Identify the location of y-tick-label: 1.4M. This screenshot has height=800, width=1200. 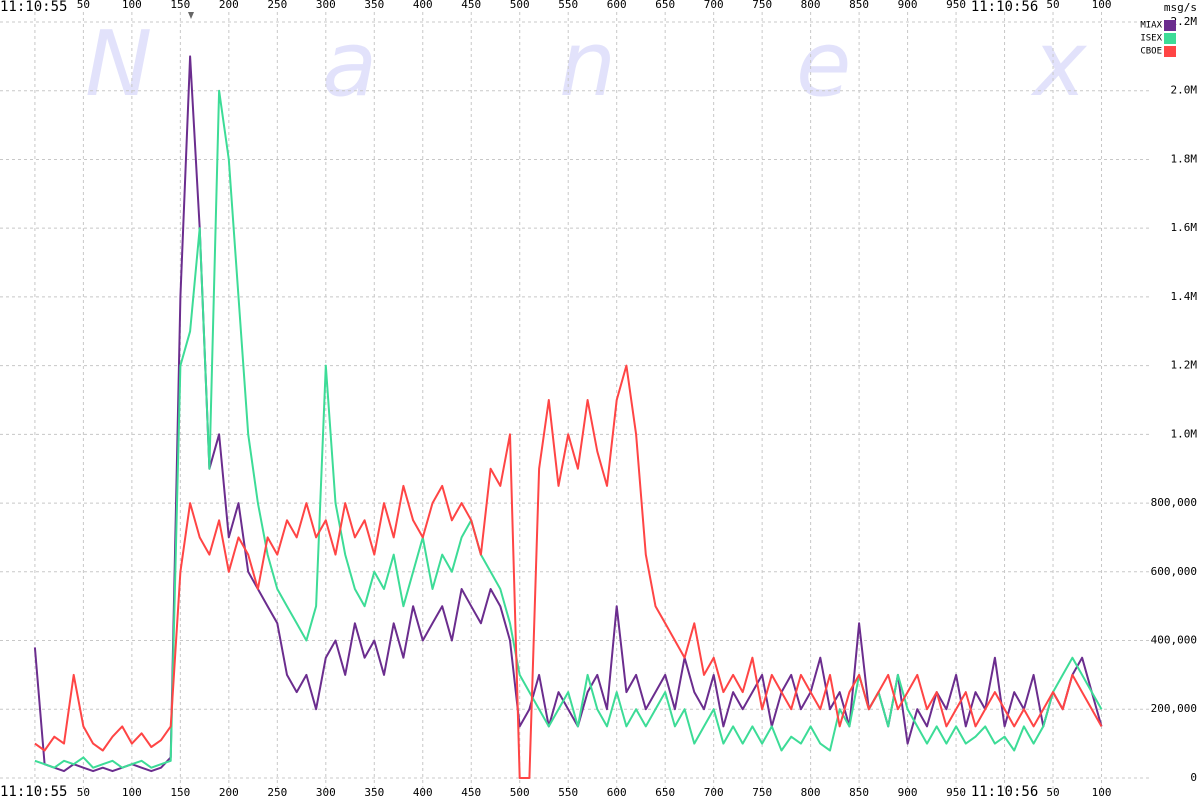
(1184, 296).